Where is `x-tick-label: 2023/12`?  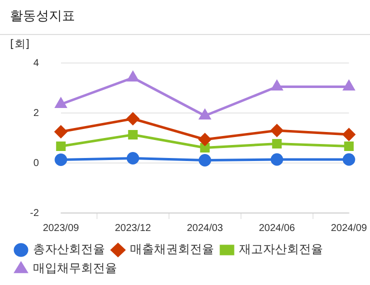
x-tick-label: 2023/12 is located at coordinates (133, 228).